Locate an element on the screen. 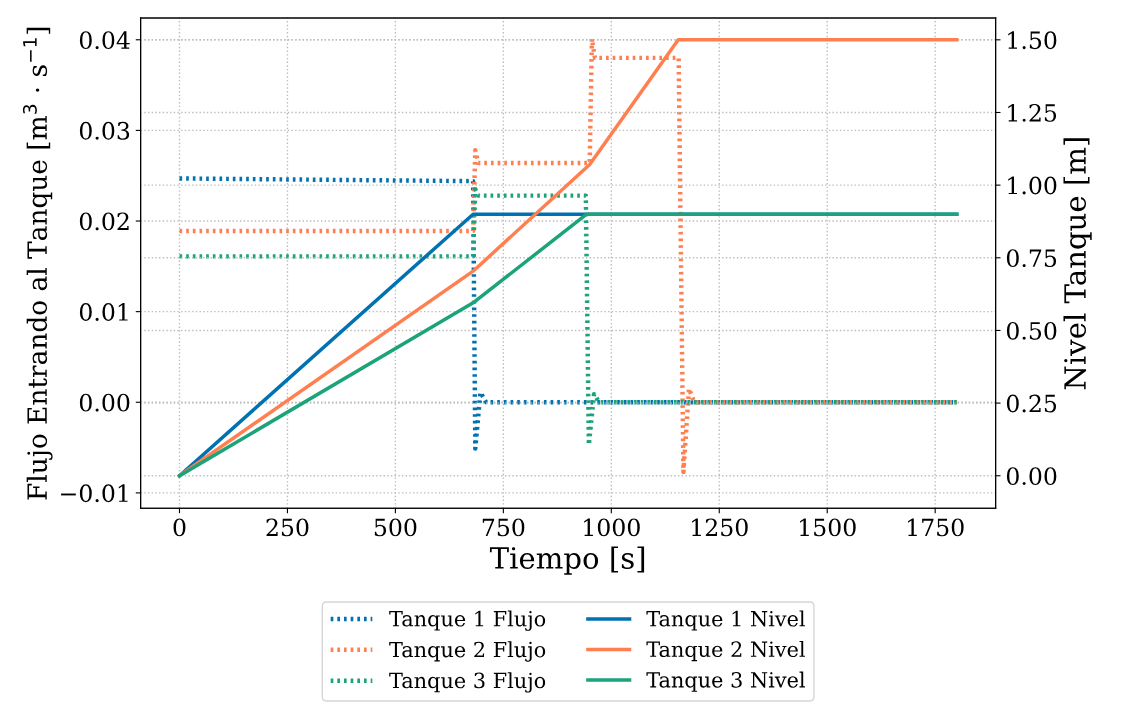  x-tick-label: 500 is located at coordinates (395, 527).